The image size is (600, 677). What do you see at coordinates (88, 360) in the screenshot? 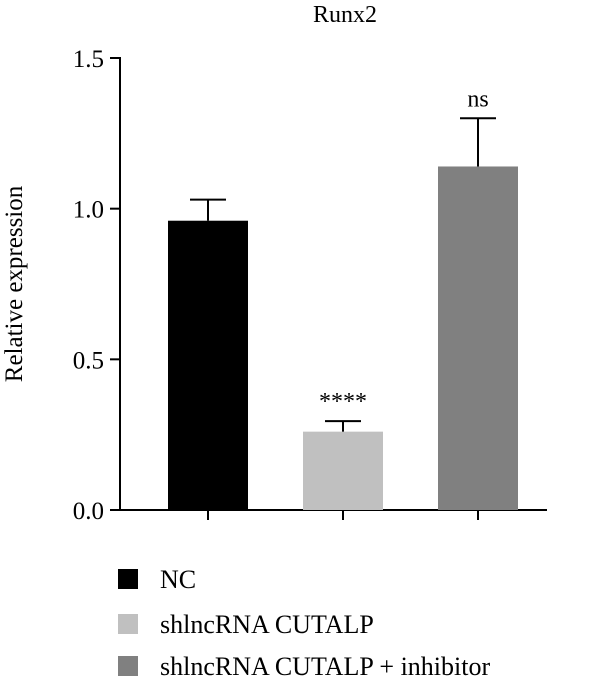
I see `y-tick-label: 0.5` at bounding box center [88, 360].